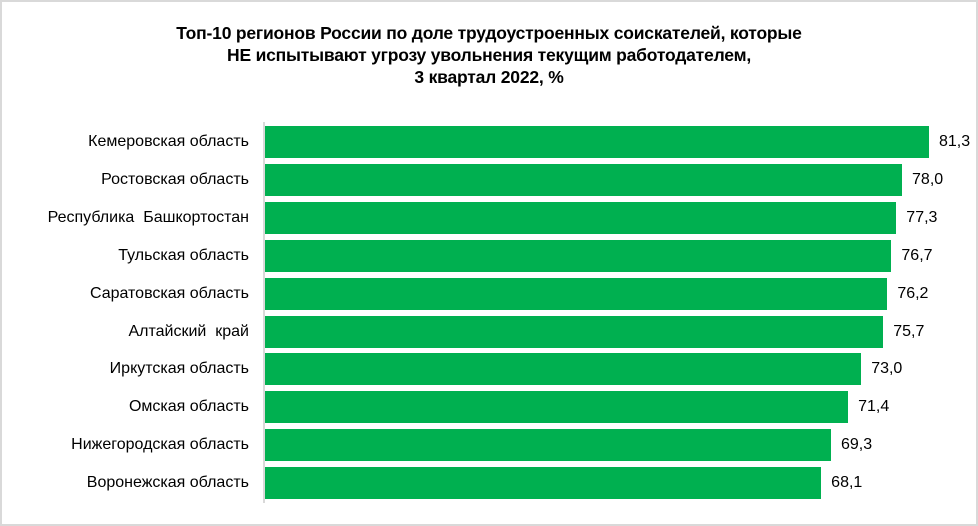  I want to click on category-label: Ростовская область, so click(175, 179).